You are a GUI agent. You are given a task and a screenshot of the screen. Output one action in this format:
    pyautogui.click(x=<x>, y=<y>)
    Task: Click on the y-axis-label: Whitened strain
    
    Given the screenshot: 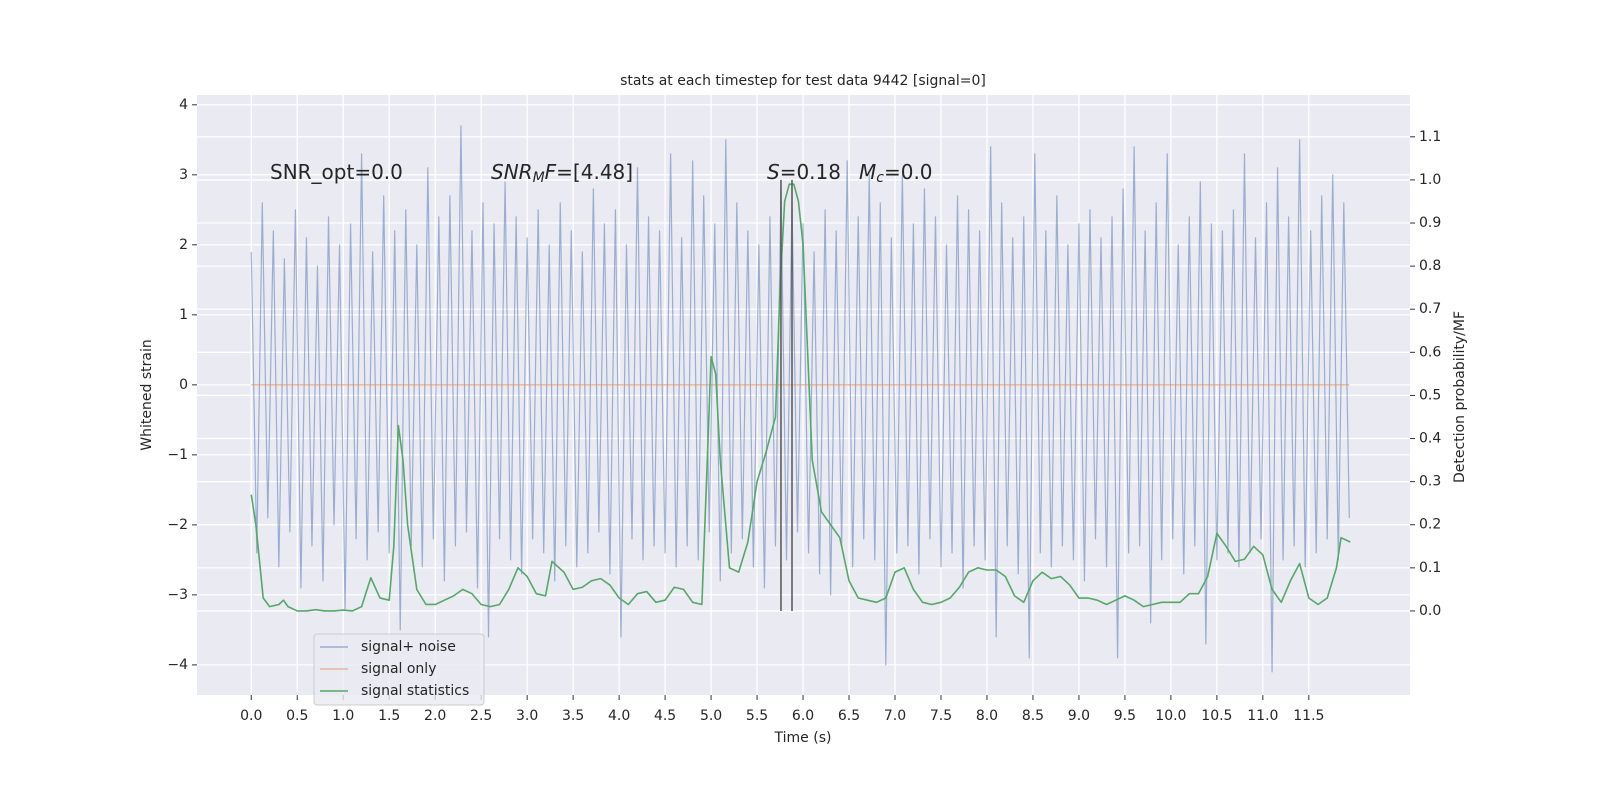 What is the action you would take?
    pyautogui.click(x=147, y=394)
    